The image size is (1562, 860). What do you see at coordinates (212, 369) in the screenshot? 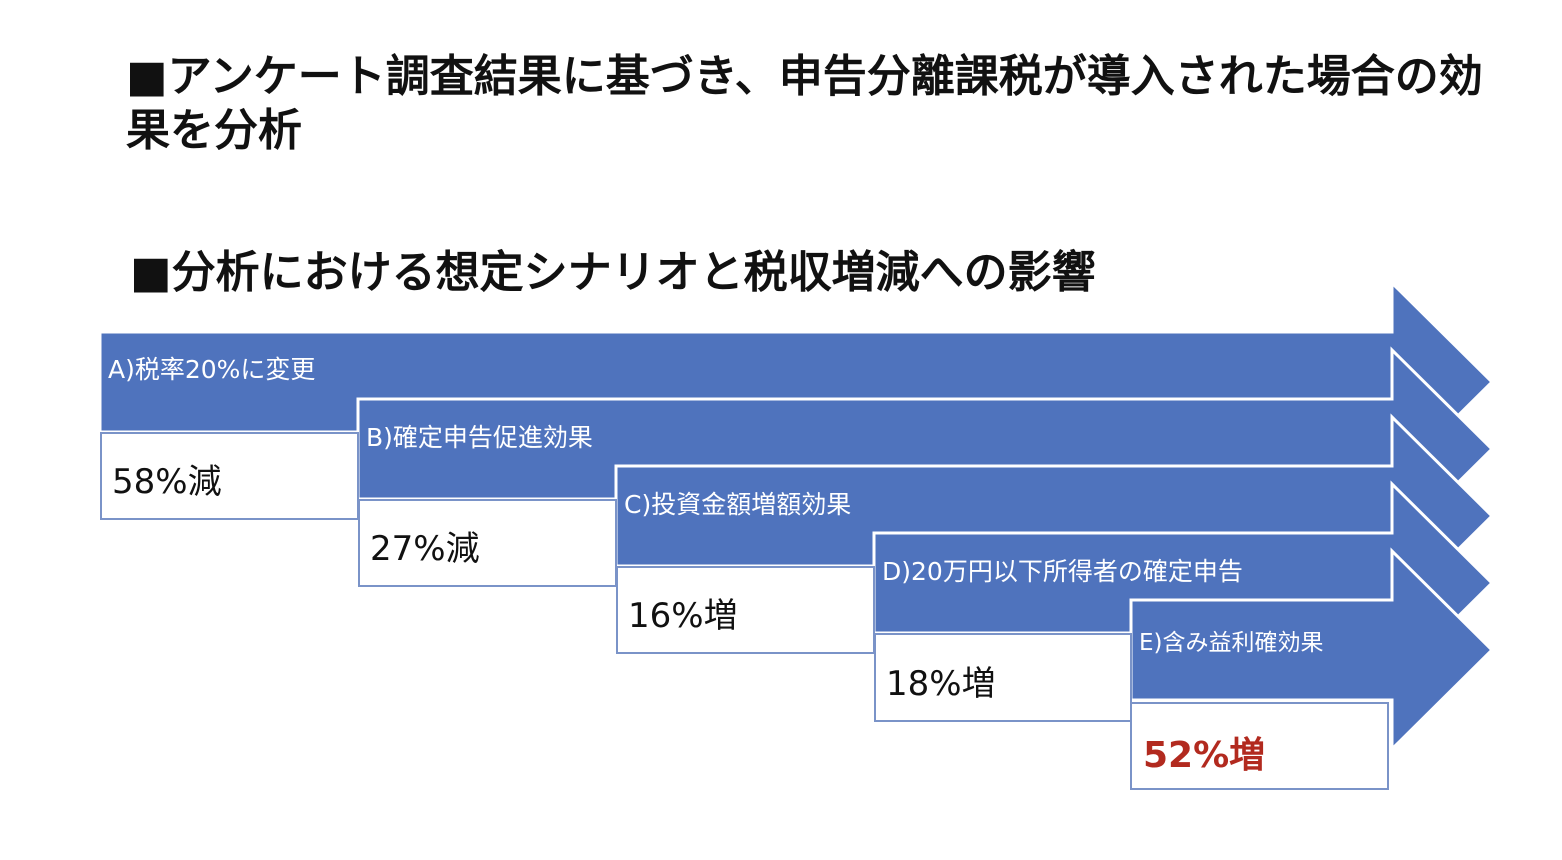
I see `scenario-label-a: A)税率20%に変更` at bounding box center [212, 369].